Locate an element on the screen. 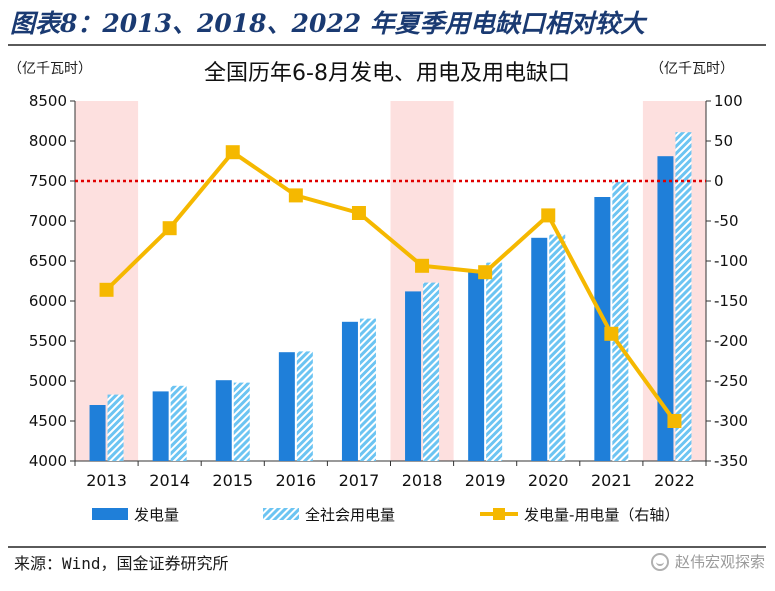  line-gap-point-2013 is located at coordinates (106, 289).